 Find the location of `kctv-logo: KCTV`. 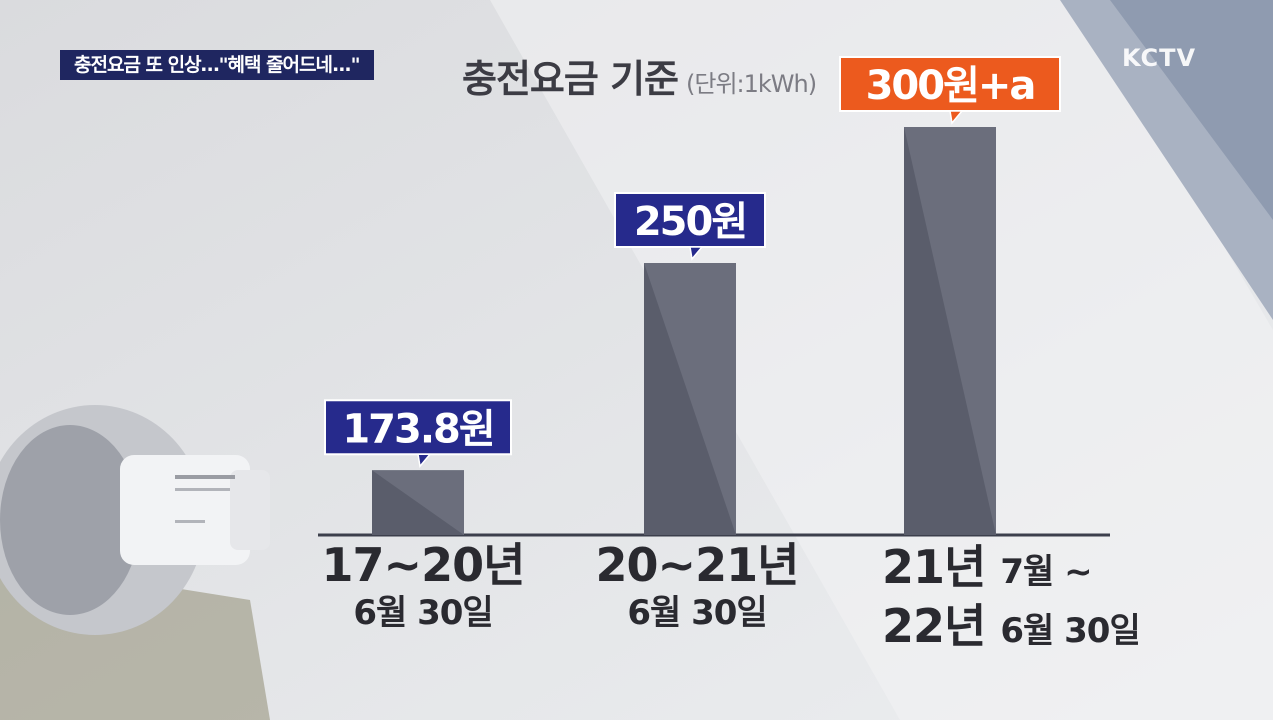

kctv-logo: KCTV is located at coordinates (1159, 58).